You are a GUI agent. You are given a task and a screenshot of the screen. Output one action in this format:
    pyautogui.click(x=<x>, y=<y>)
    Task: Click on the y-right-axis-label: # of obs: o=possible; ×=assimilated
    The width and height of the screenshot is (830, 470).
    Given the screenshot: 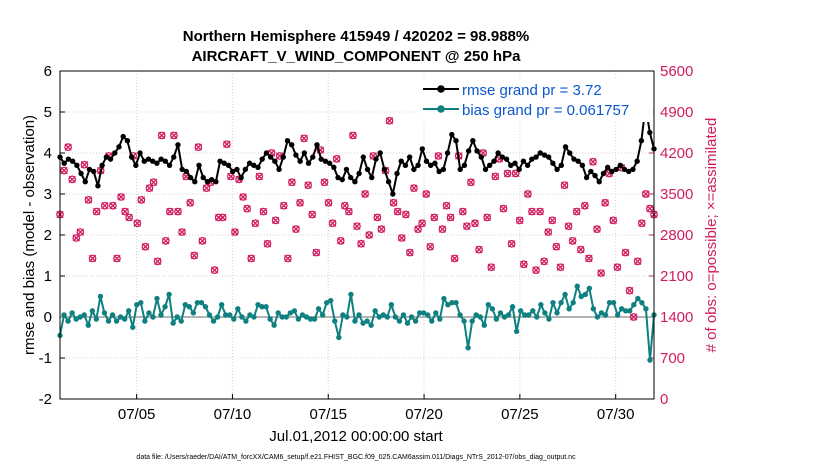 What is the action you would take?
    pyautogui.click(x=711, y=235)
    